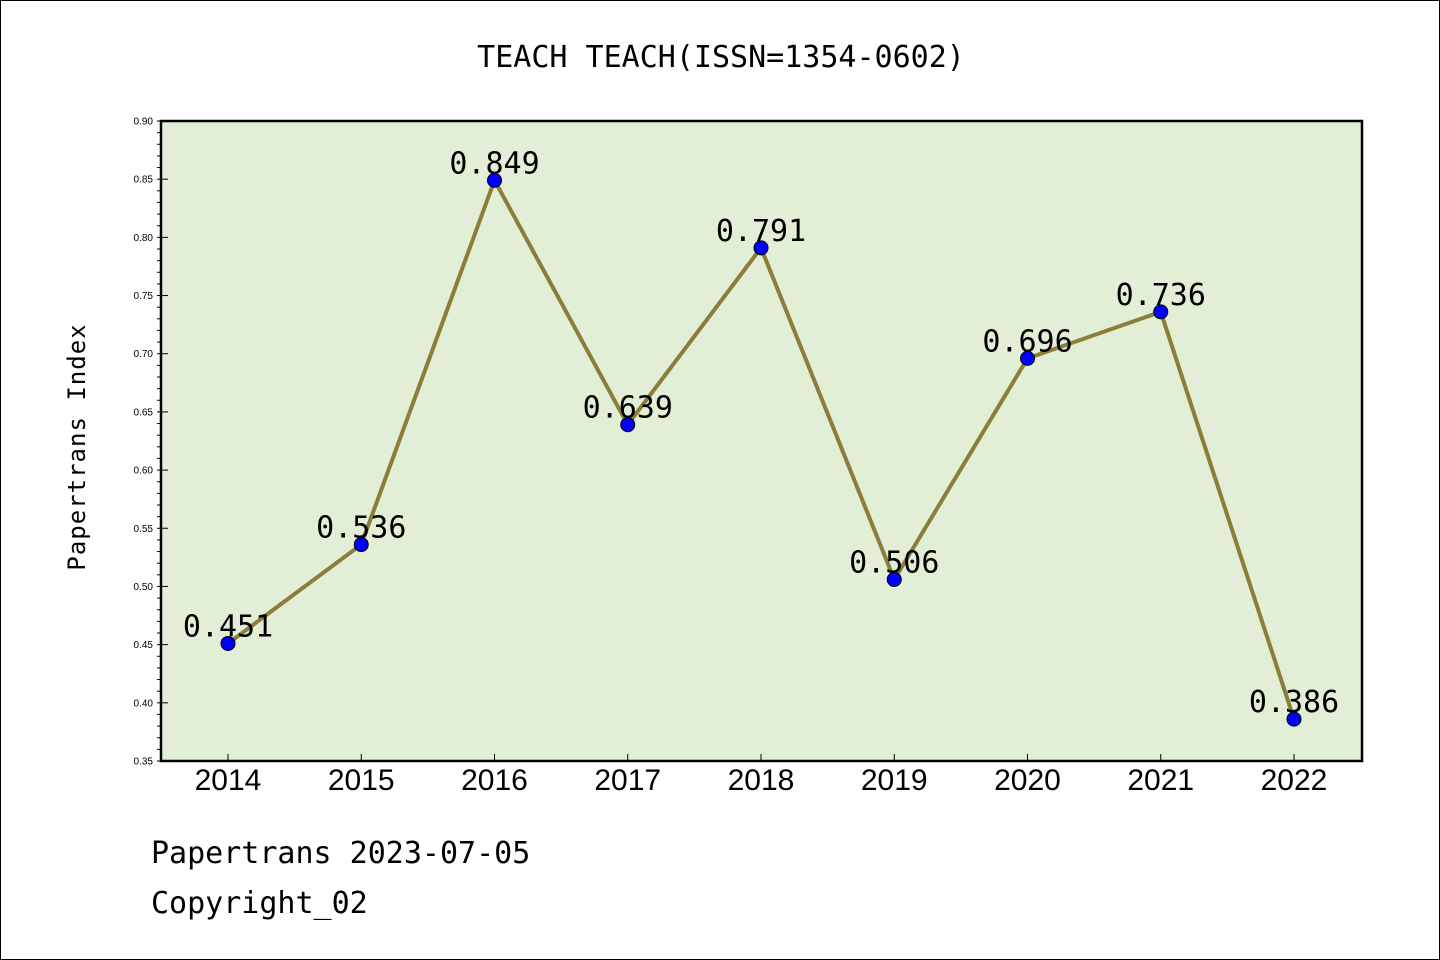 The width and height of the screenshot is (1440, 960). I want to click on x-tick-label: 2014, so click(228, 780).